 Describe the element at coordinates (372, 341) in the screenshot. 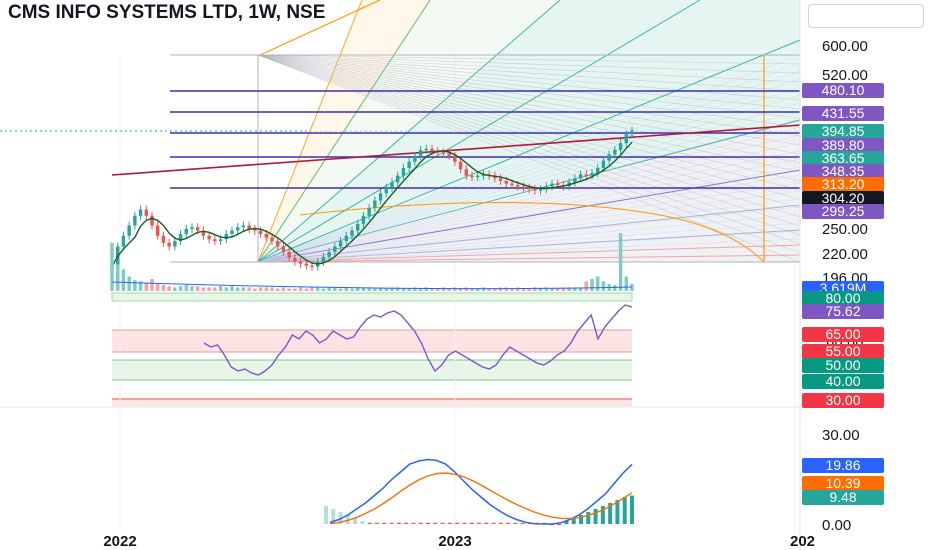

I see `rsi-overbought-zone` at that location.